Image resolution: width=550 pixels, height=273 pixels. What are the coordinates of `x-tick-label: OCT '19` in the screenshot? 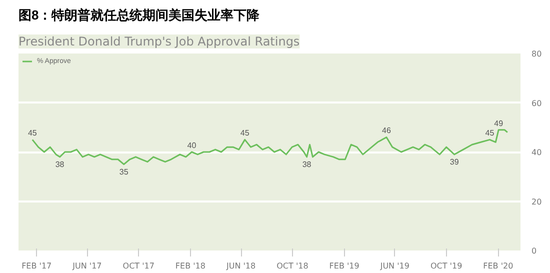 It's located at (446, 266).